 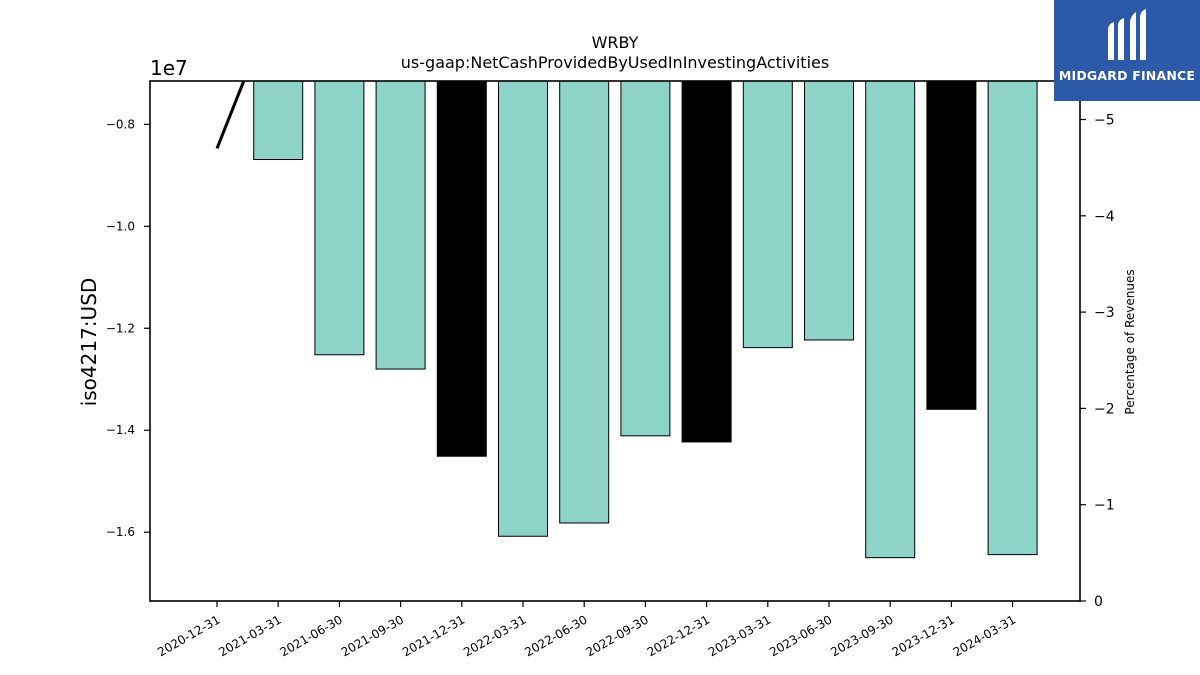 I want to click on revenue-percentage-line, so click(x=230, y=115).